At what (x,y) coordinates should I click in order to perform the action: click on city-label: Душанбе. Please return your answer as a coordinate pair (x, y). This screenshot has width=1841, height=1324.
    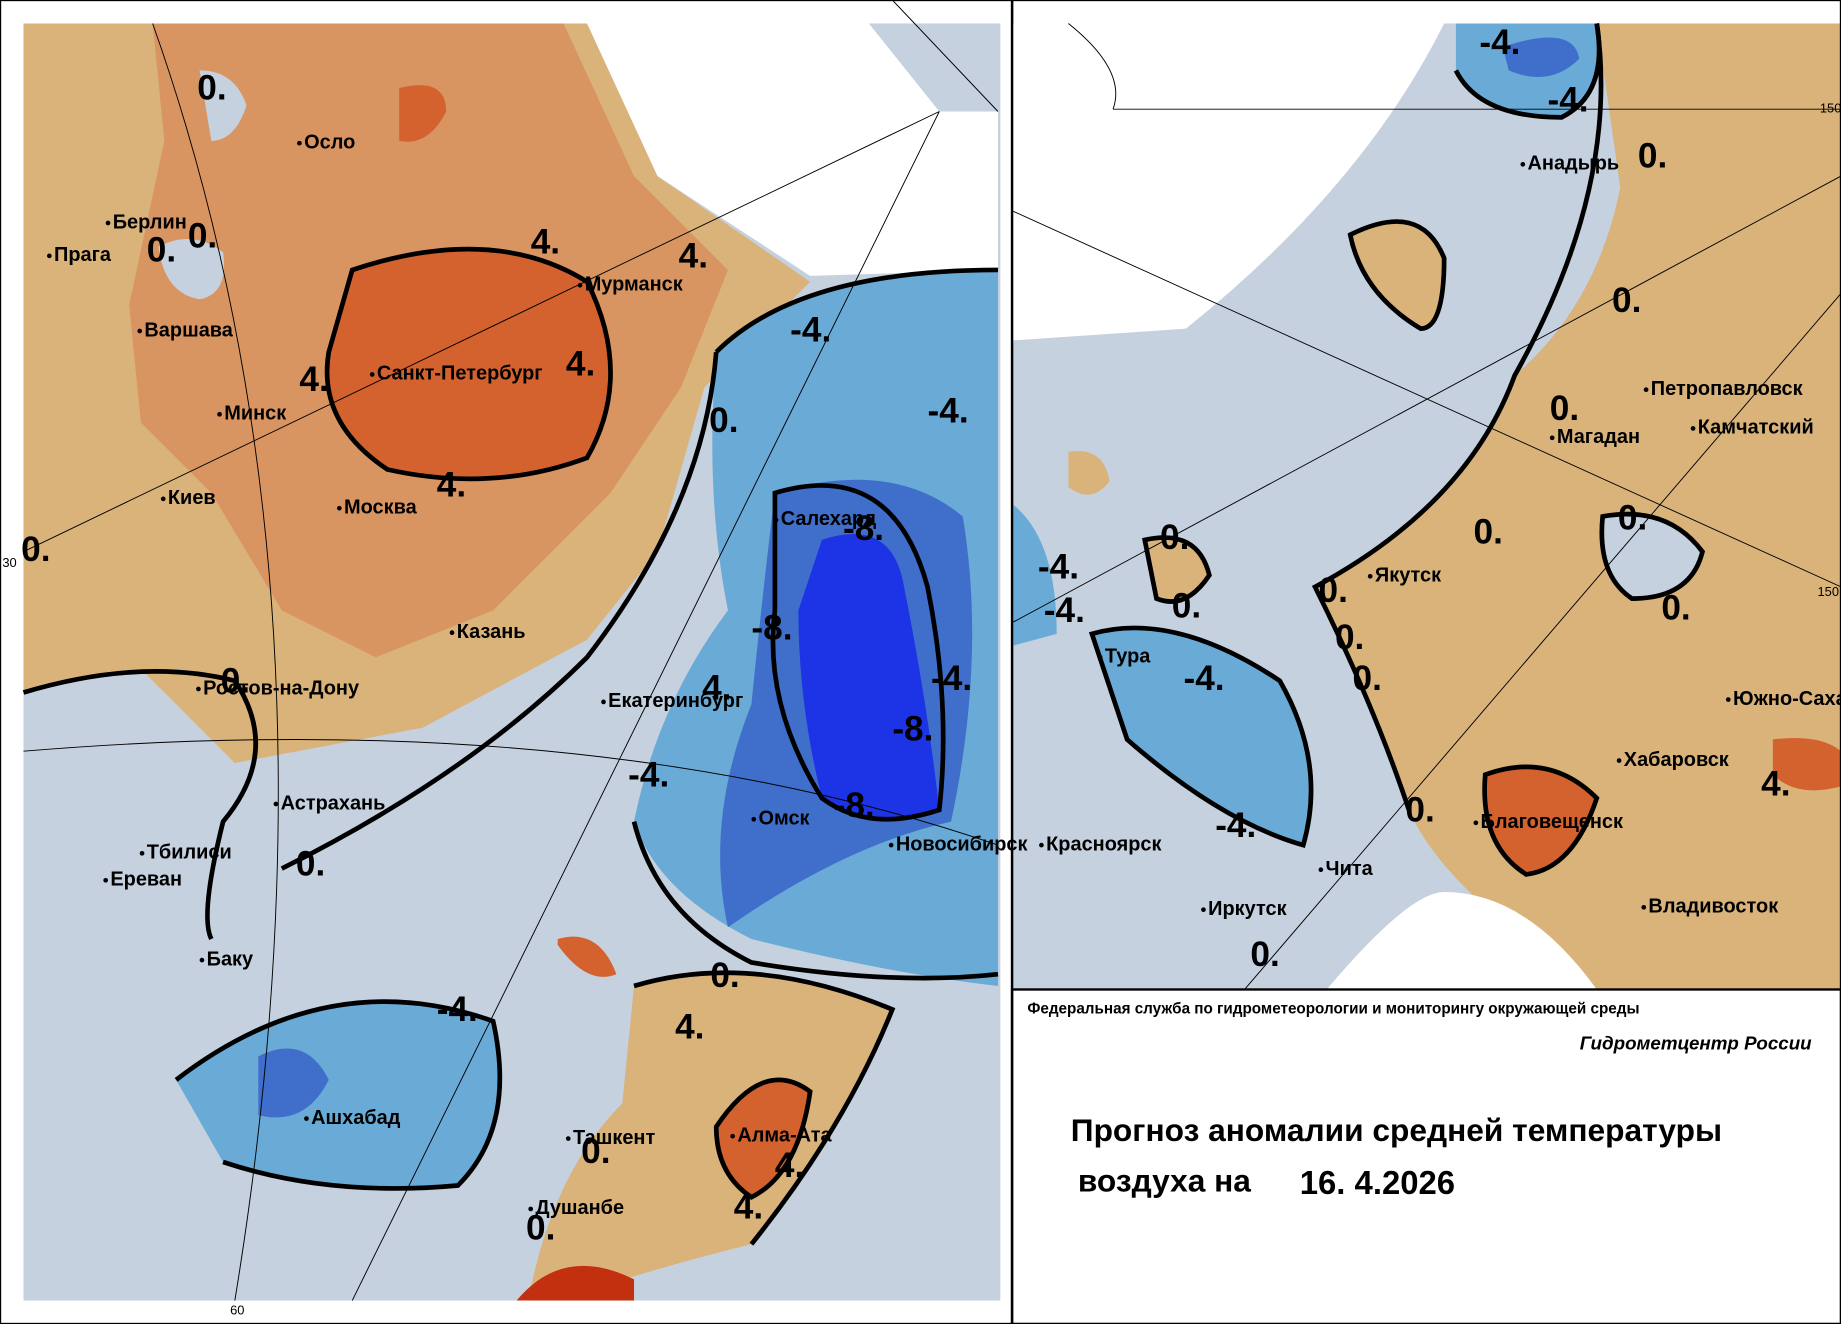
    Looking at the image, I should click on (579, 1208).